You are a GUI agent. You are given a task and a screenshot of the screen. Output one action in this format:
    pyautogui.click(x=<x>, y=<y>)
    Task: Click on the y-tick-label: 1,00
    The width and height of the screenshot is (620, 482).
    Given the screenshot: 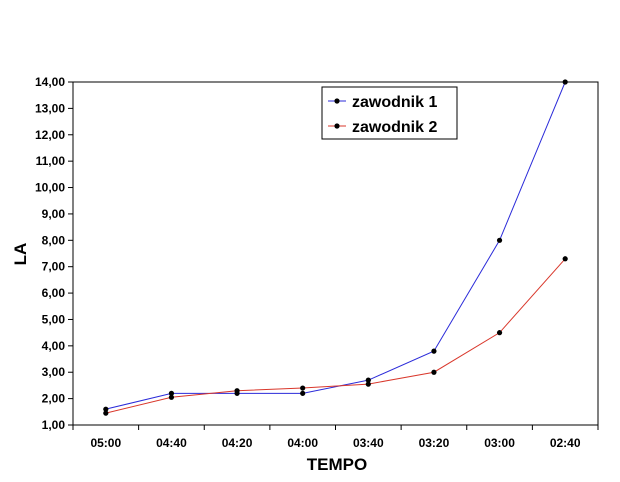 What is the action you would take?
    pyautogui.click(x=54, y=425)
    